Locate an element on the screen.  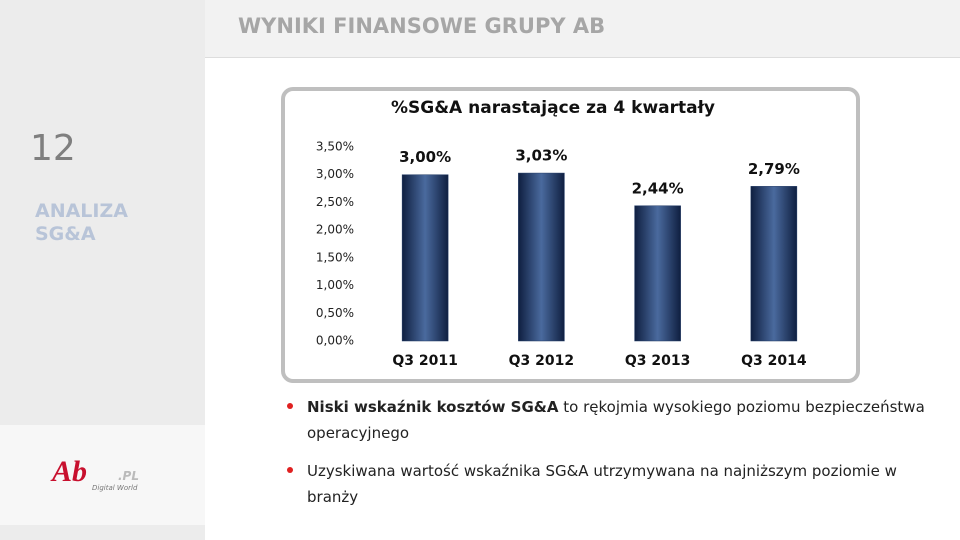
x-tick-label: Q3 2012 is located at coordinates (541, 361).